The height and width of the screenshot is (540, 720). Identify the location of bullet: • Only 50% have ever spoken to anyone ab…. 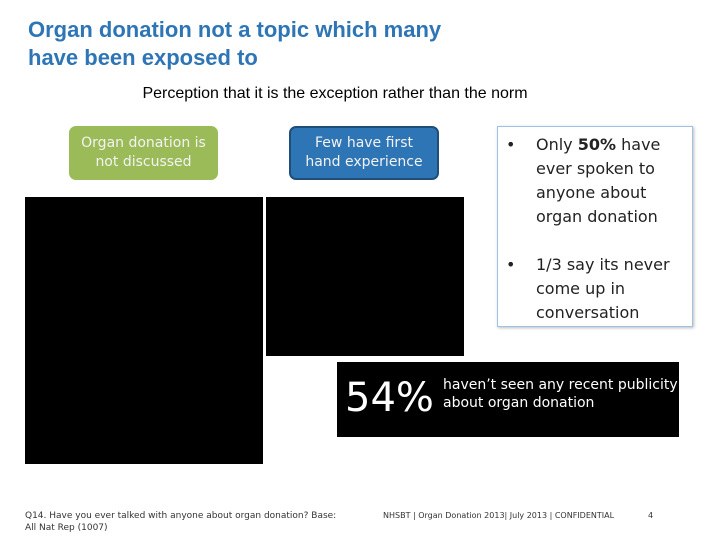
(583, 180).